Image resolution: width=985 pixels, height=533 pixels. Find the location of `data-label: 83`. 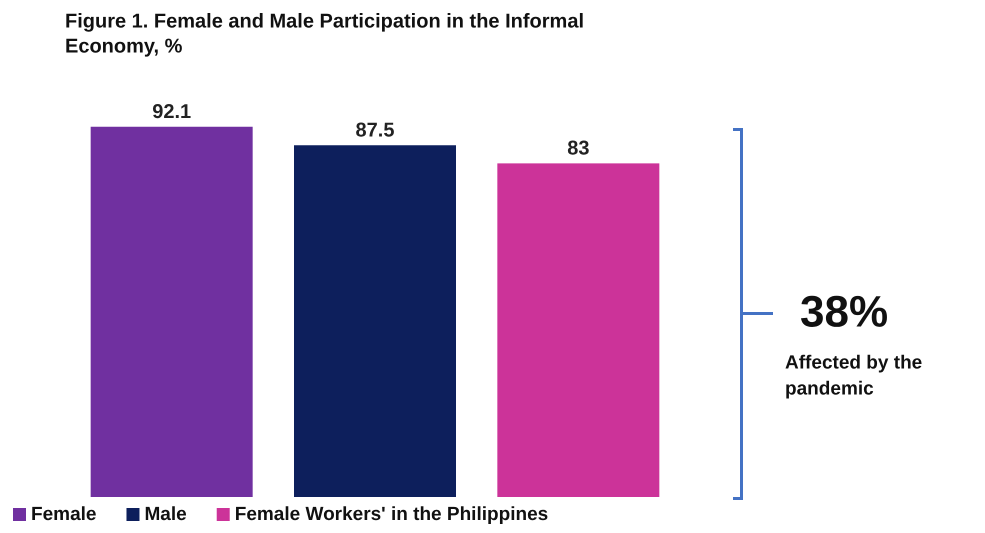

data-label: 83 is located at coordinates (578, 148).